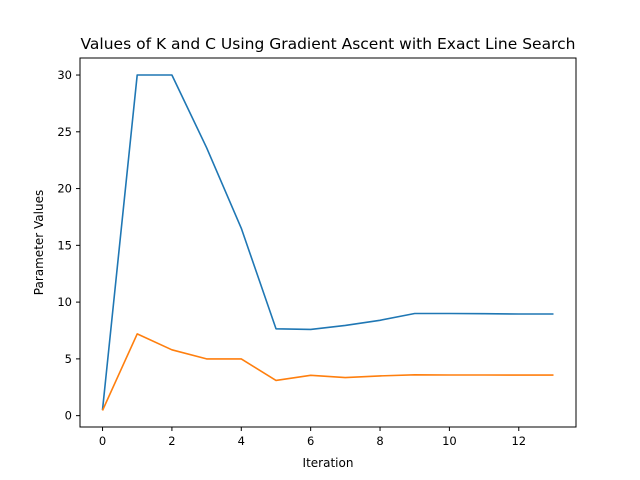 Image resolution: width=640 pixels, height=480 pixels. Describe the element at coordinates (68, 359) in the screenshot. I see `y-tick-label: 5` at that location.